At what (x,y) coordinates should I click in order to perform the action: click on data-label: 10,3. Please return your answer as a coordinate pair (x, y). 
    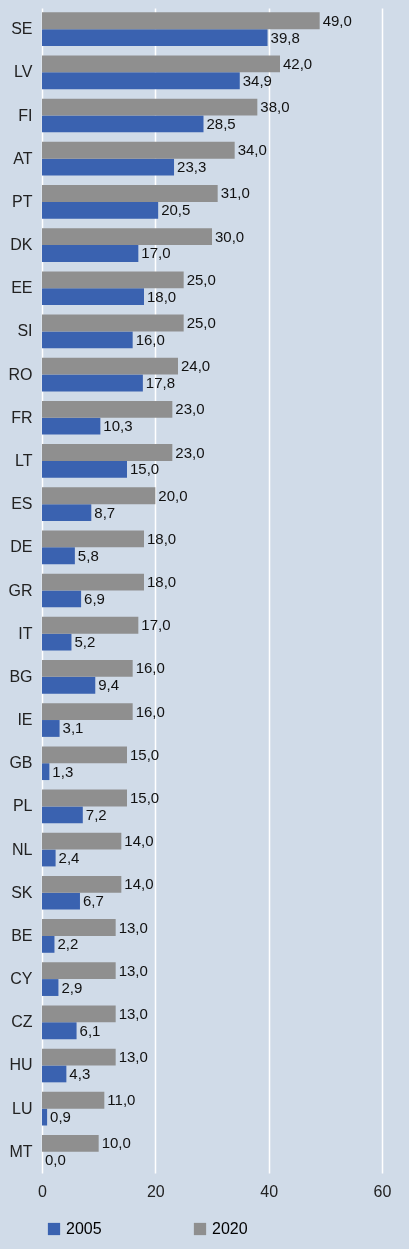
    Looking at the image, I should click on (118, 426).